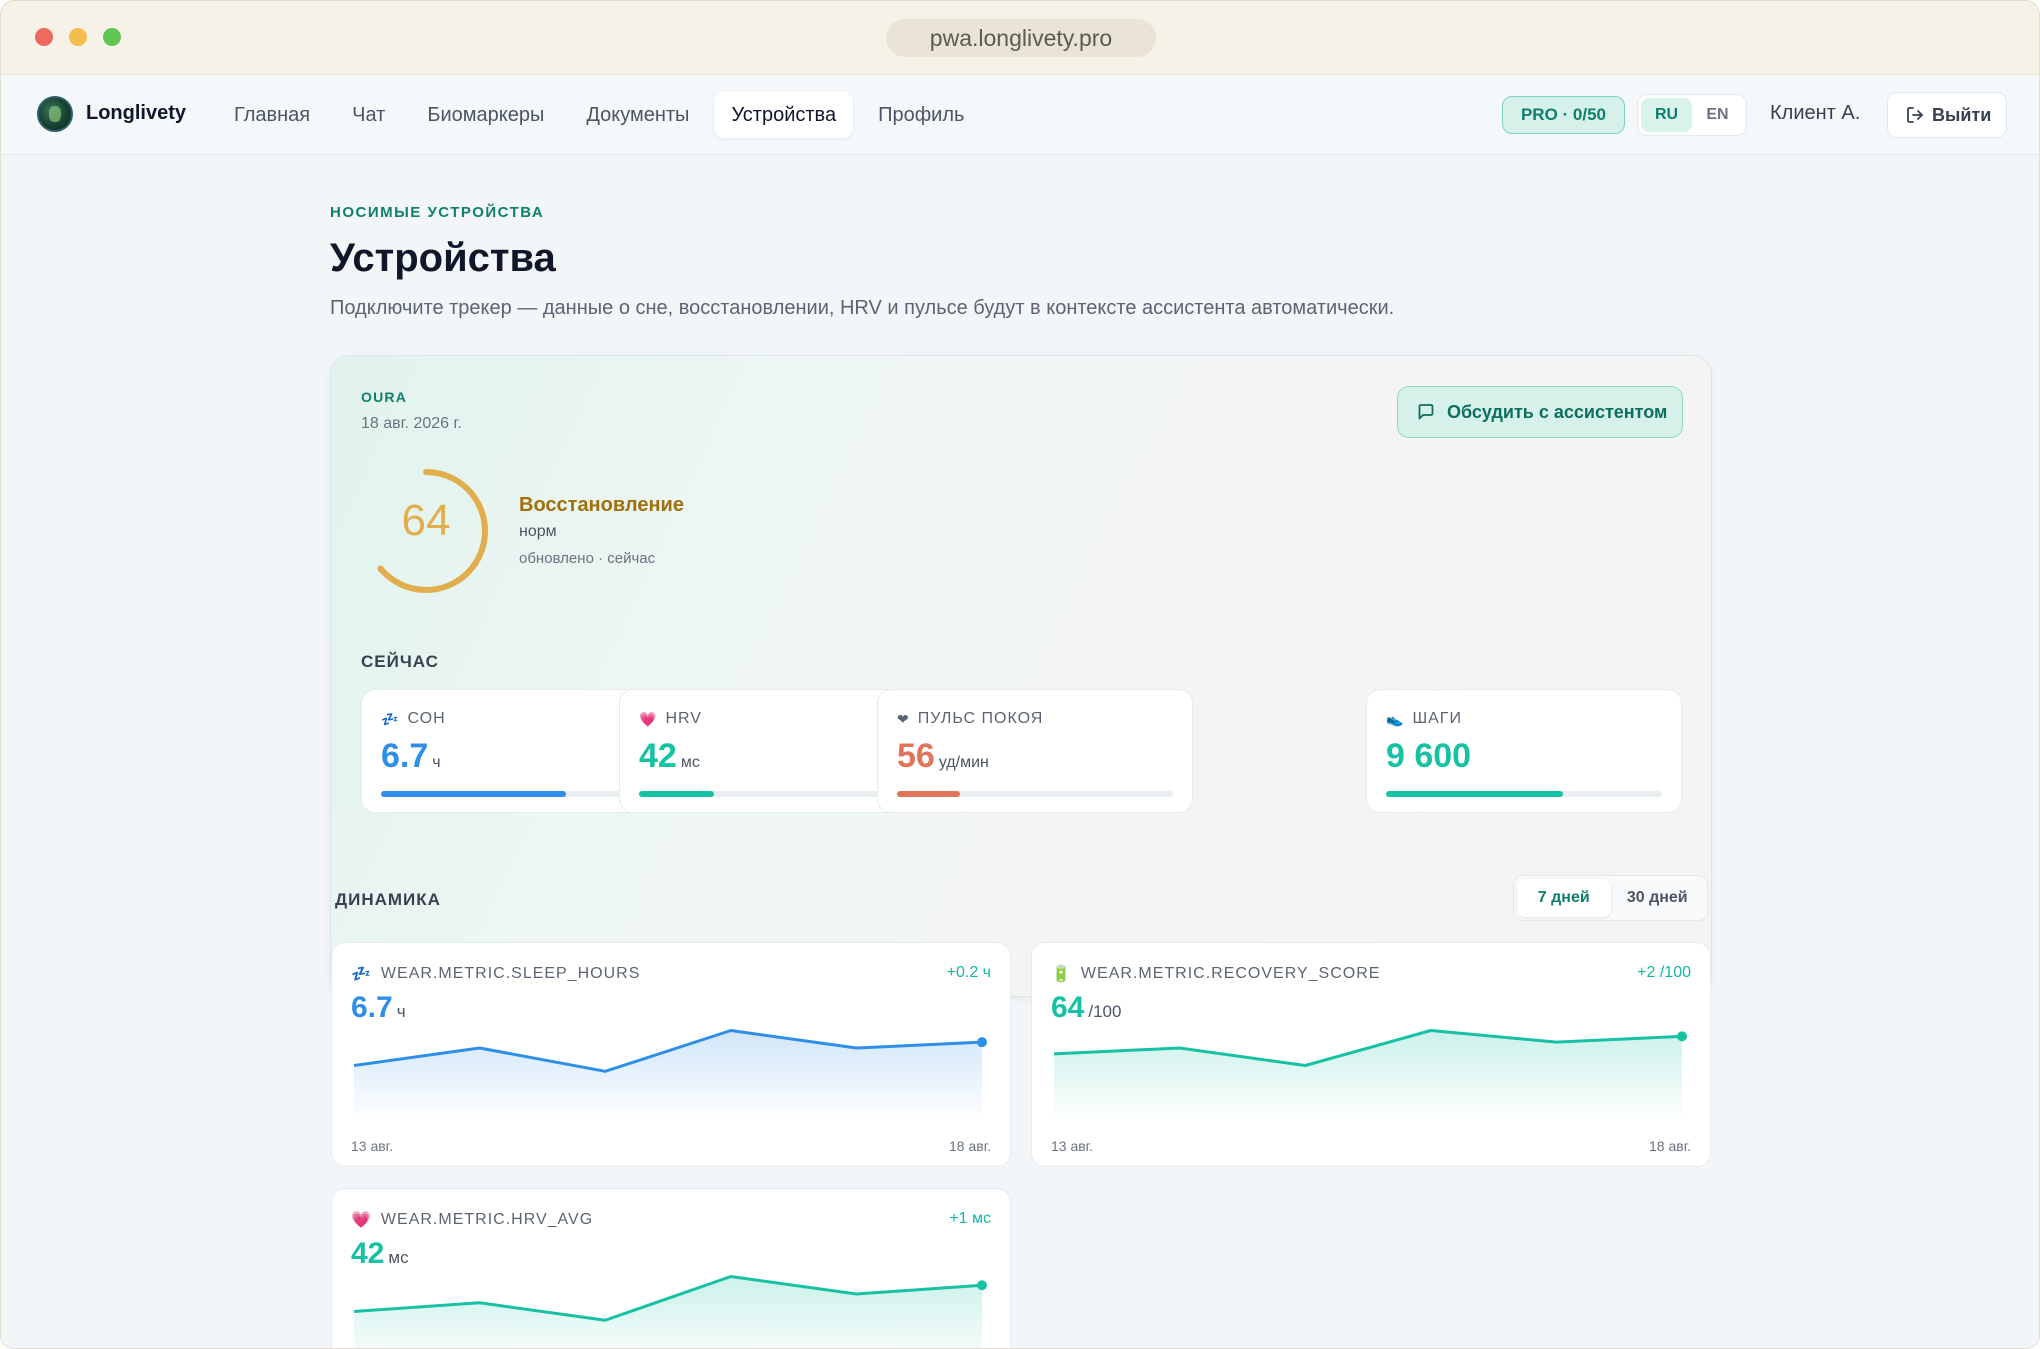 Image resolution: width=2040 pixels, height=1349 pixels. What do you see at coordinates (384, 397) in the screenshot?
I see `device-name: OURA` at bounding box center [384, 397].